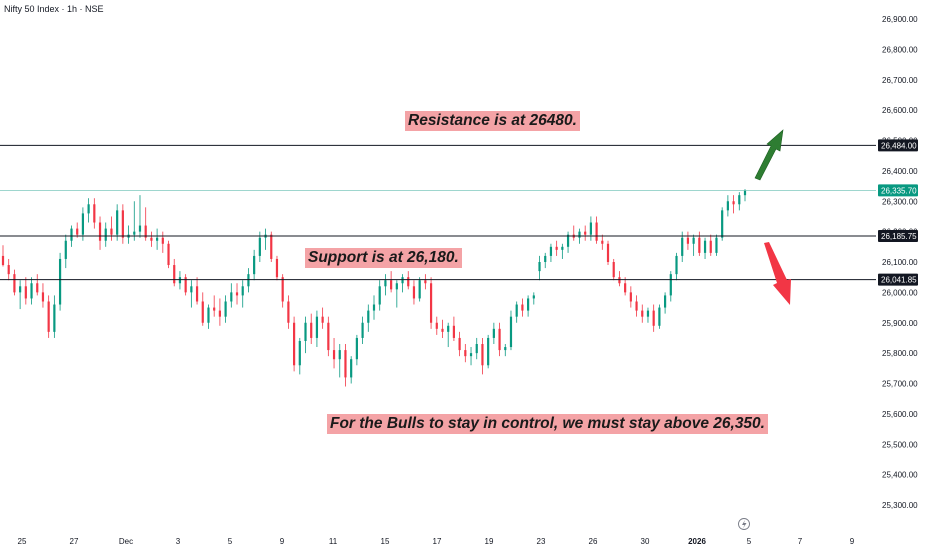 The height and width of the screenshot is (550, 932). I want to click on y-tick-label: 26,000.00, so click(900, 292).